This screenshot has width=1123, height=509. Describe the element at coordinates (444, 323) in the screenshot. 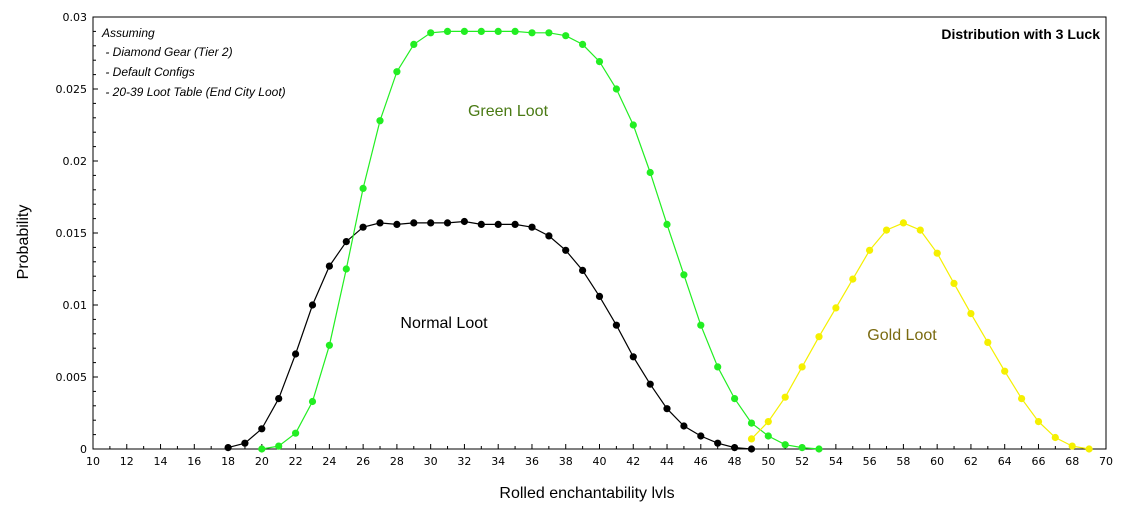

I see `series-label-normal: Normal Loot` at that location.